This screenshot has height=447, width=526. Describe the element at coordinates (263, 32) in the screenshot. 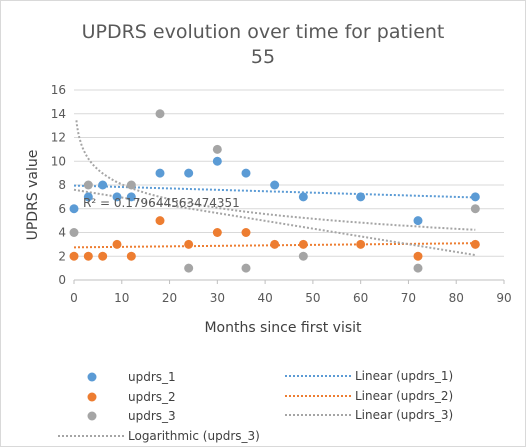

I see `chart-title-line1: UPDRS evolution over time for patient` at that location.